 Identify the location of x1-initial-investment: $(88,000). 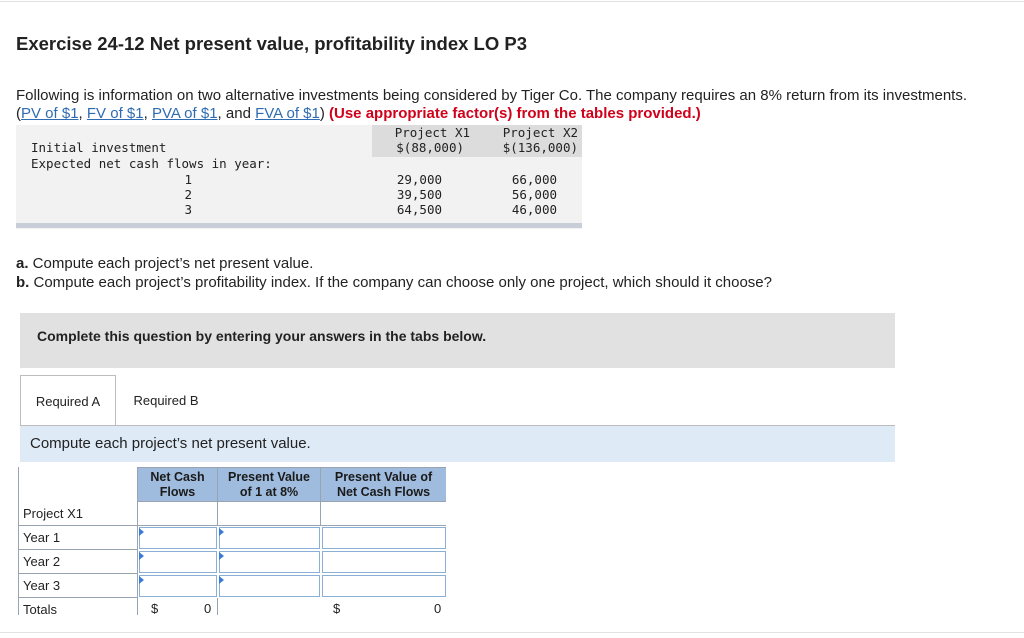
(430, 147).